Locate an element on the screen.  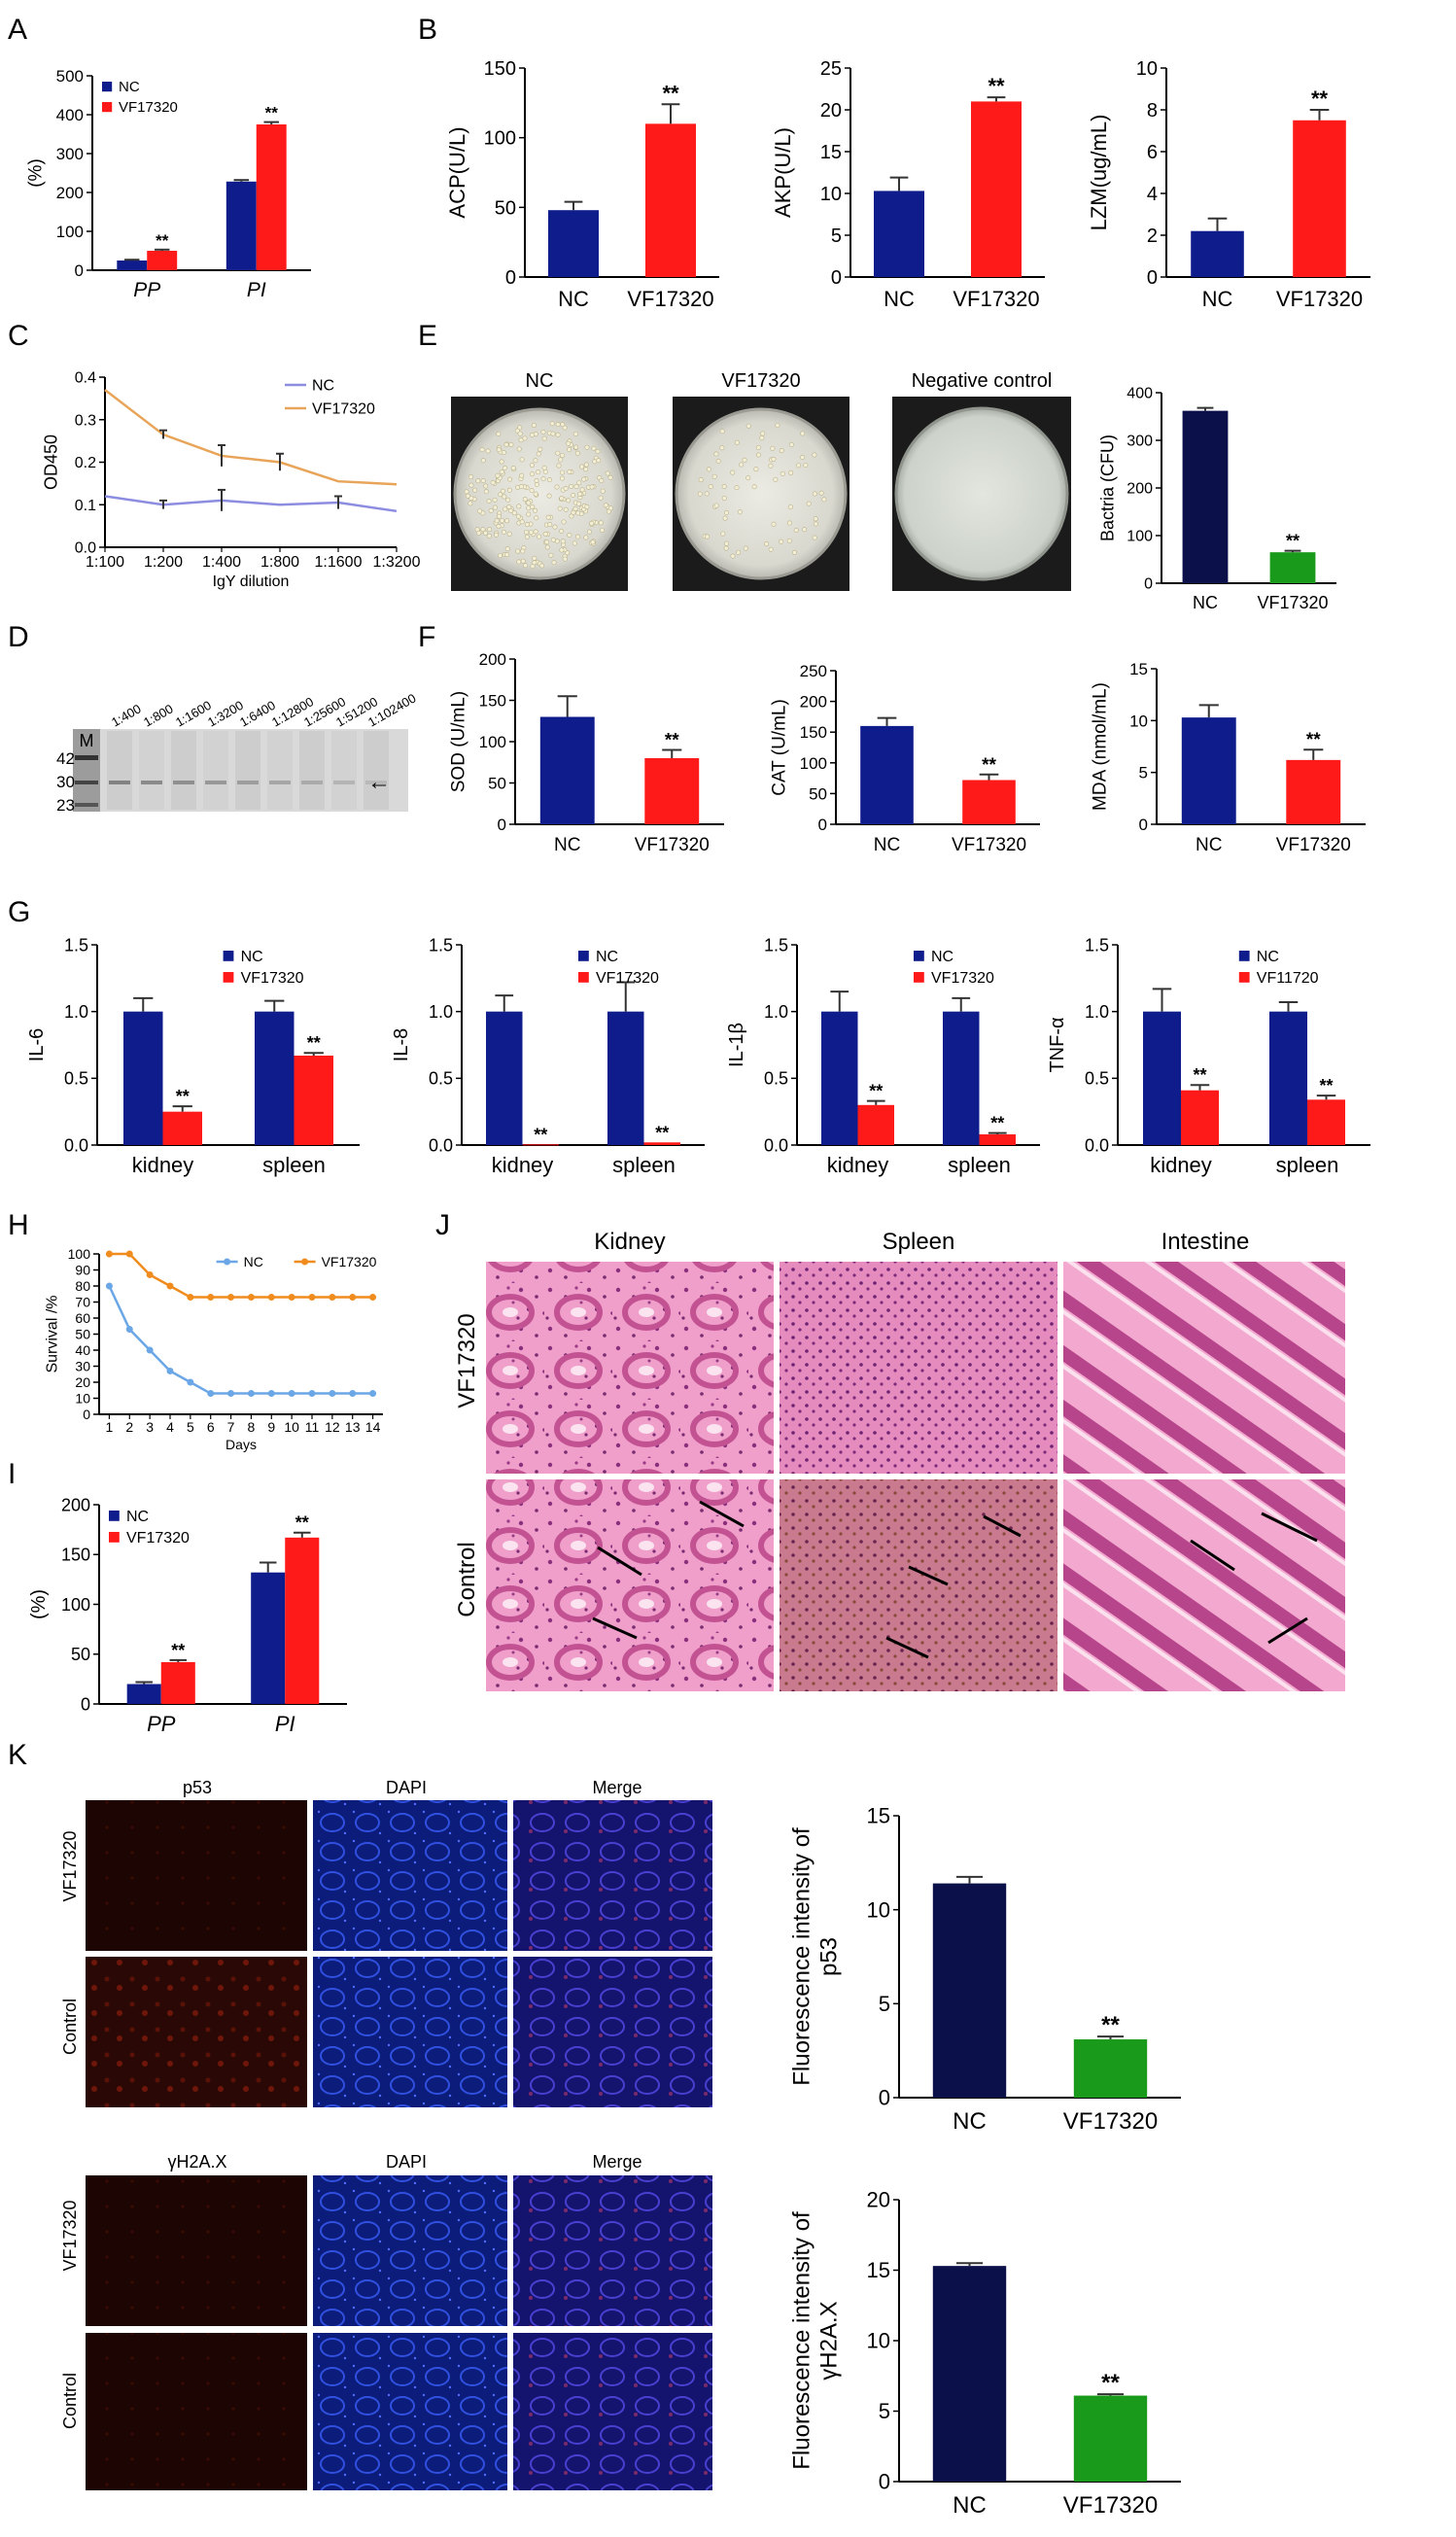
chart-A: 0 100 200 300 400 500 (%) ** PP ** PI NC VF17320 is located at coordinates (168, 184).